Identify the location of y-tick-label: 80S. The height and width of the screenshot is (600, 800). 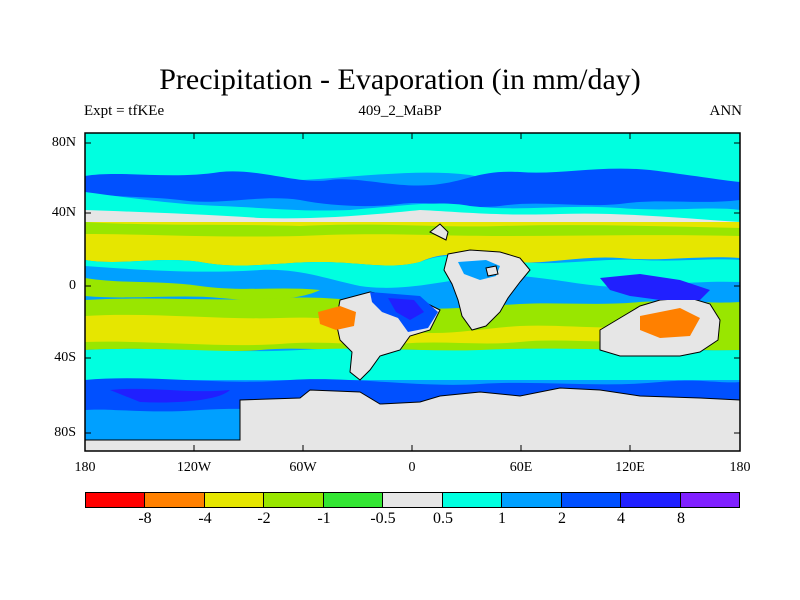
(65, 432).